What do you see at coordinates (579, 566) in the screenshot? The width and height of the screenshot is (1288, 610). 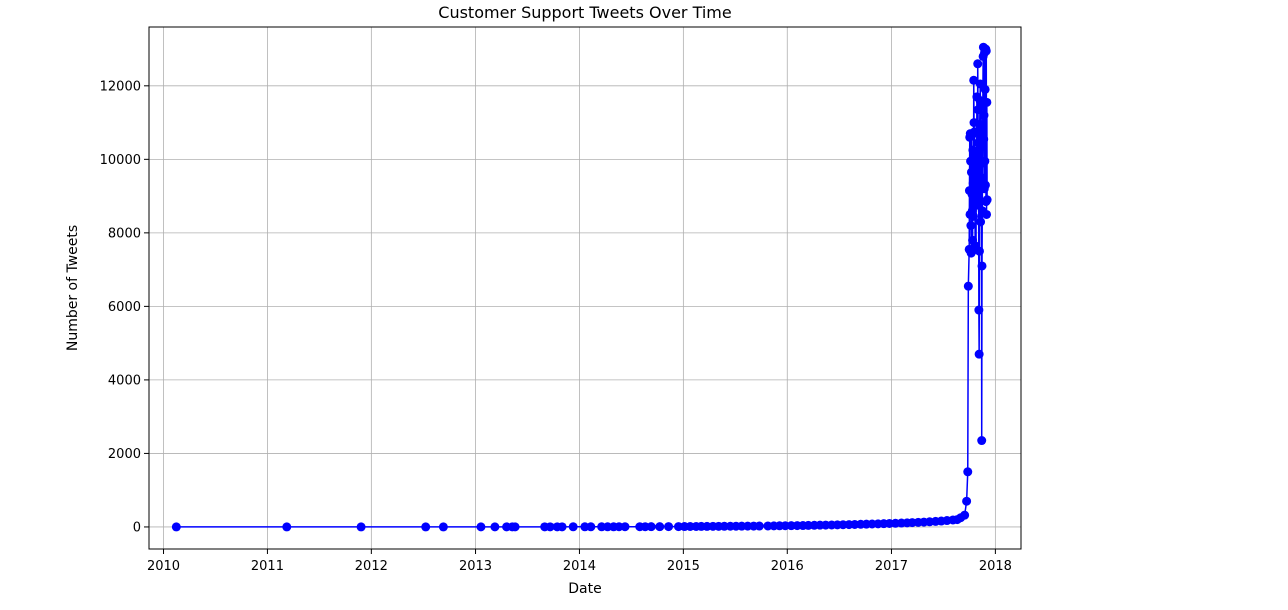 I see `x-tick-label: 2014` at bounding box center [579, 566].